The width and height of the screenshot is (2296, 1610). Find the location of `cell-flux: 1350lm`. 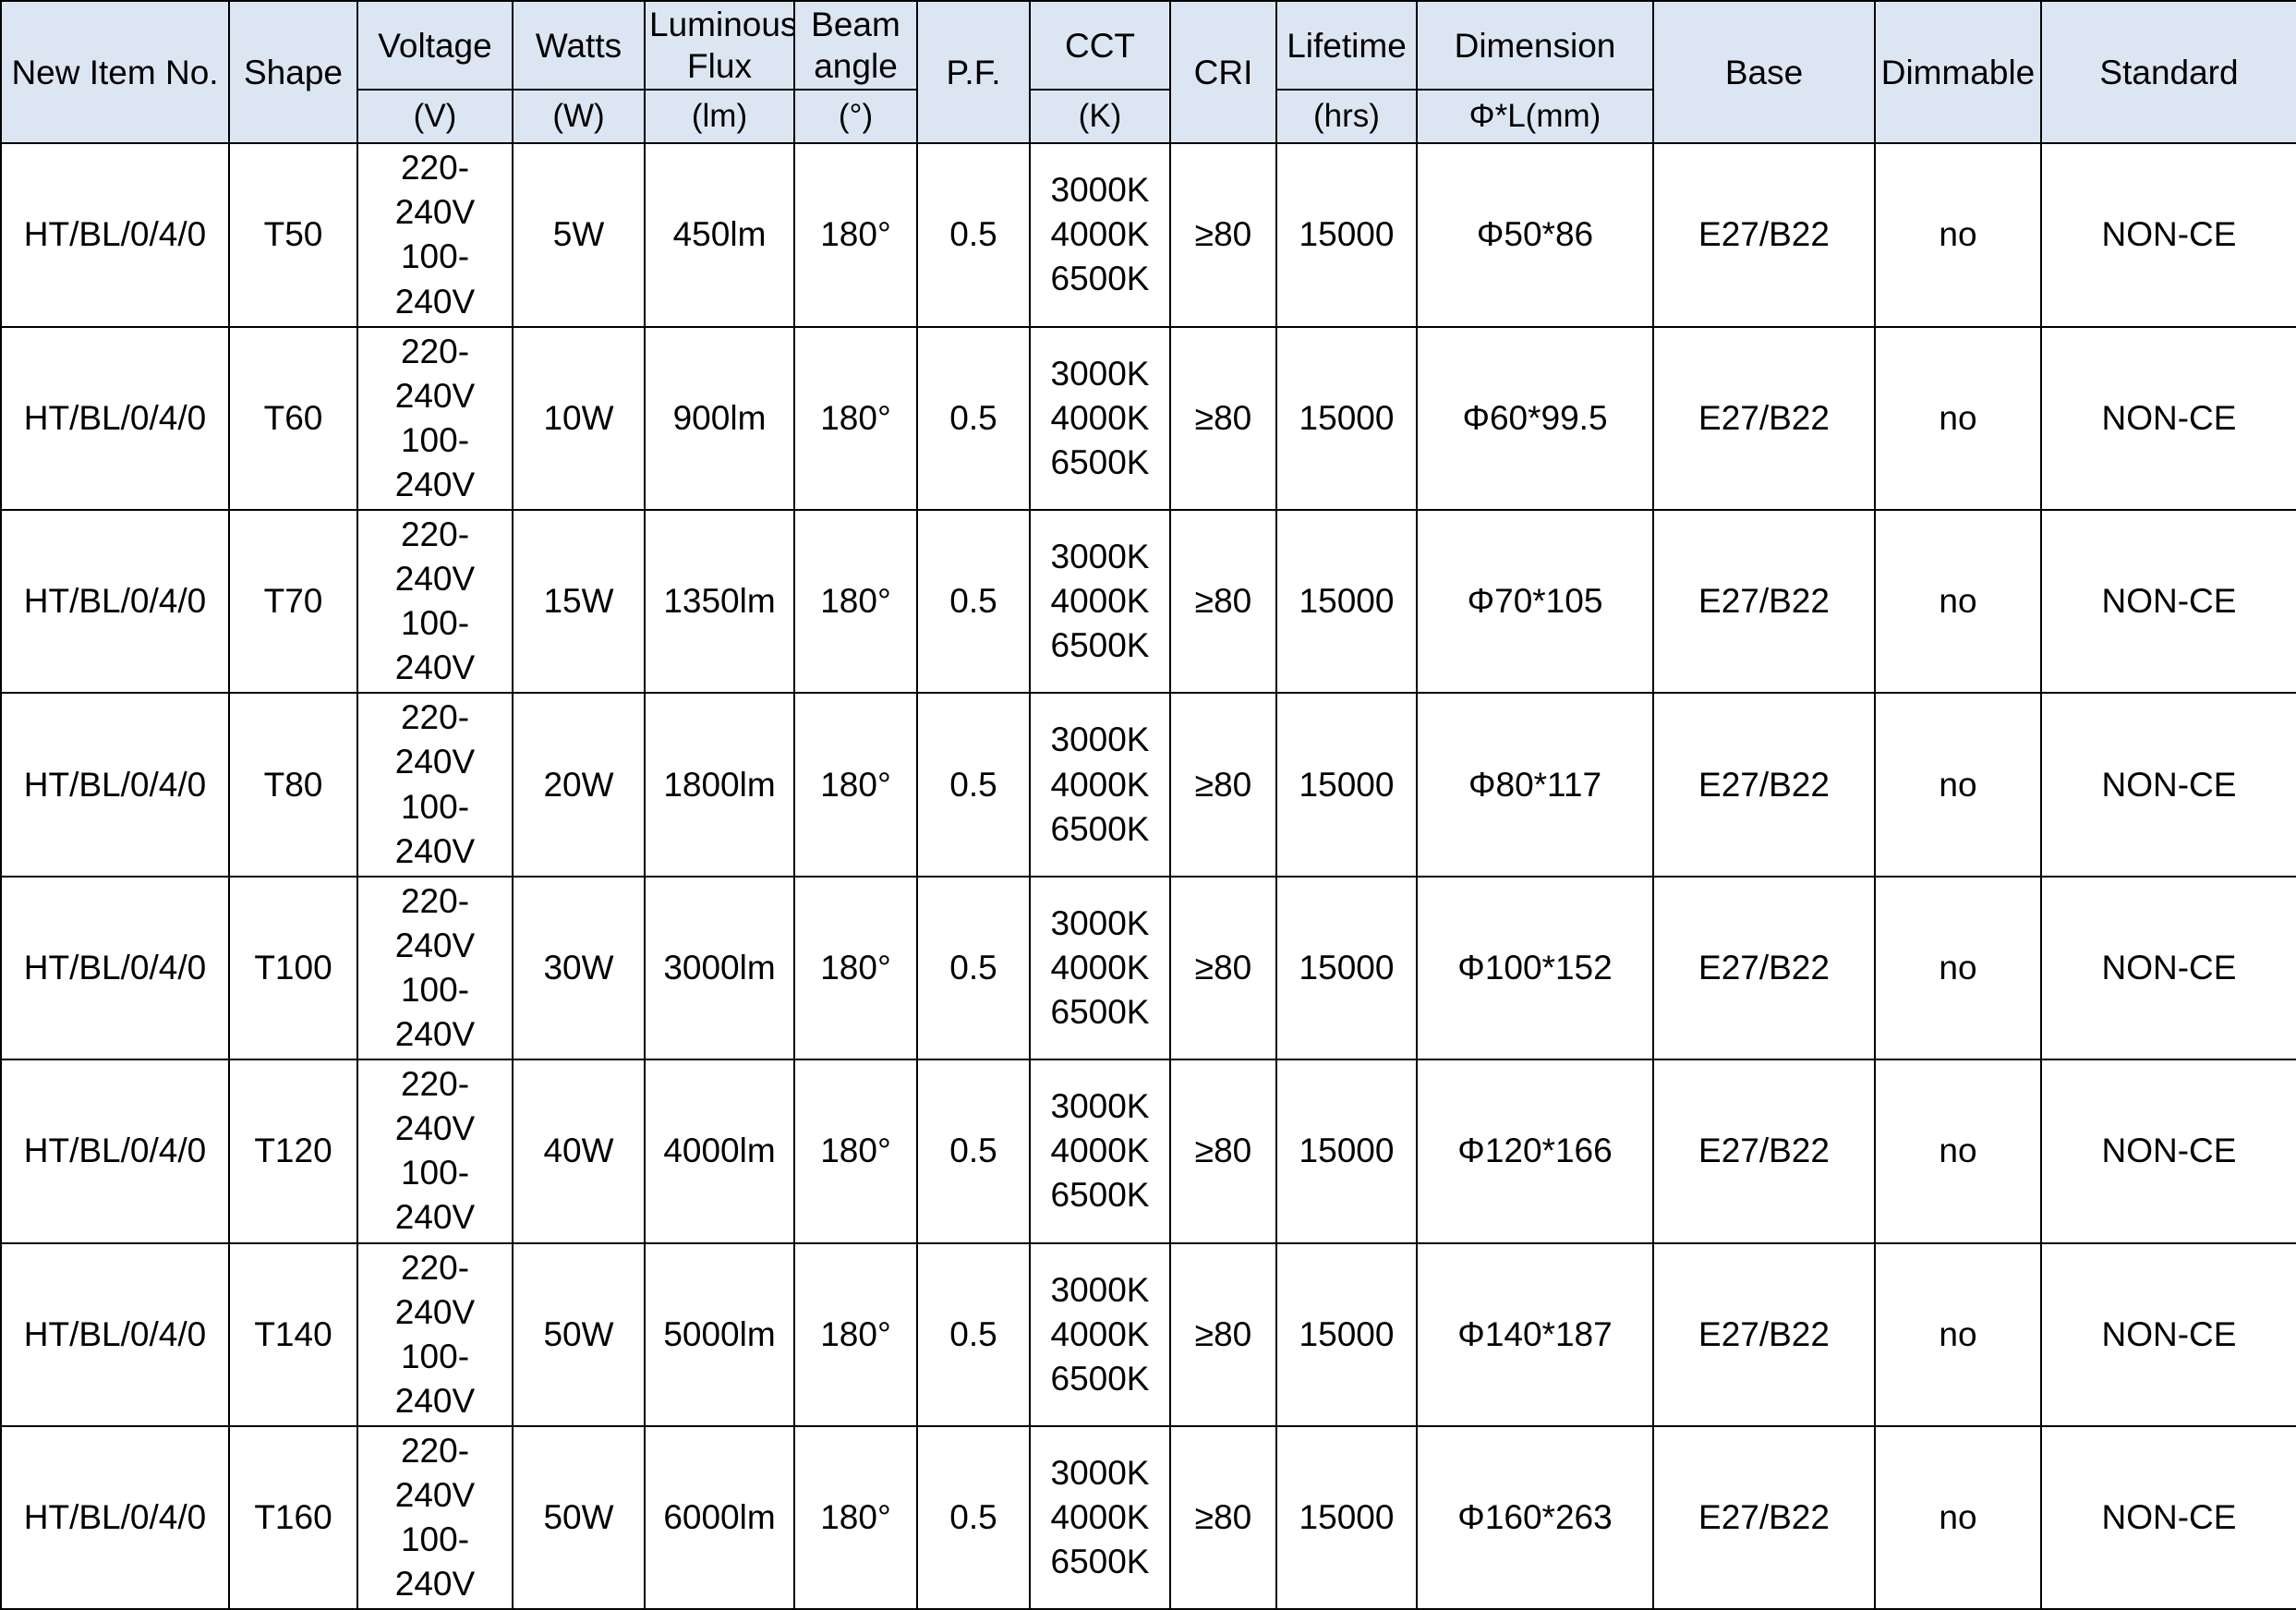

cell-flux: 1350lm is located at coordinates (719, 601).